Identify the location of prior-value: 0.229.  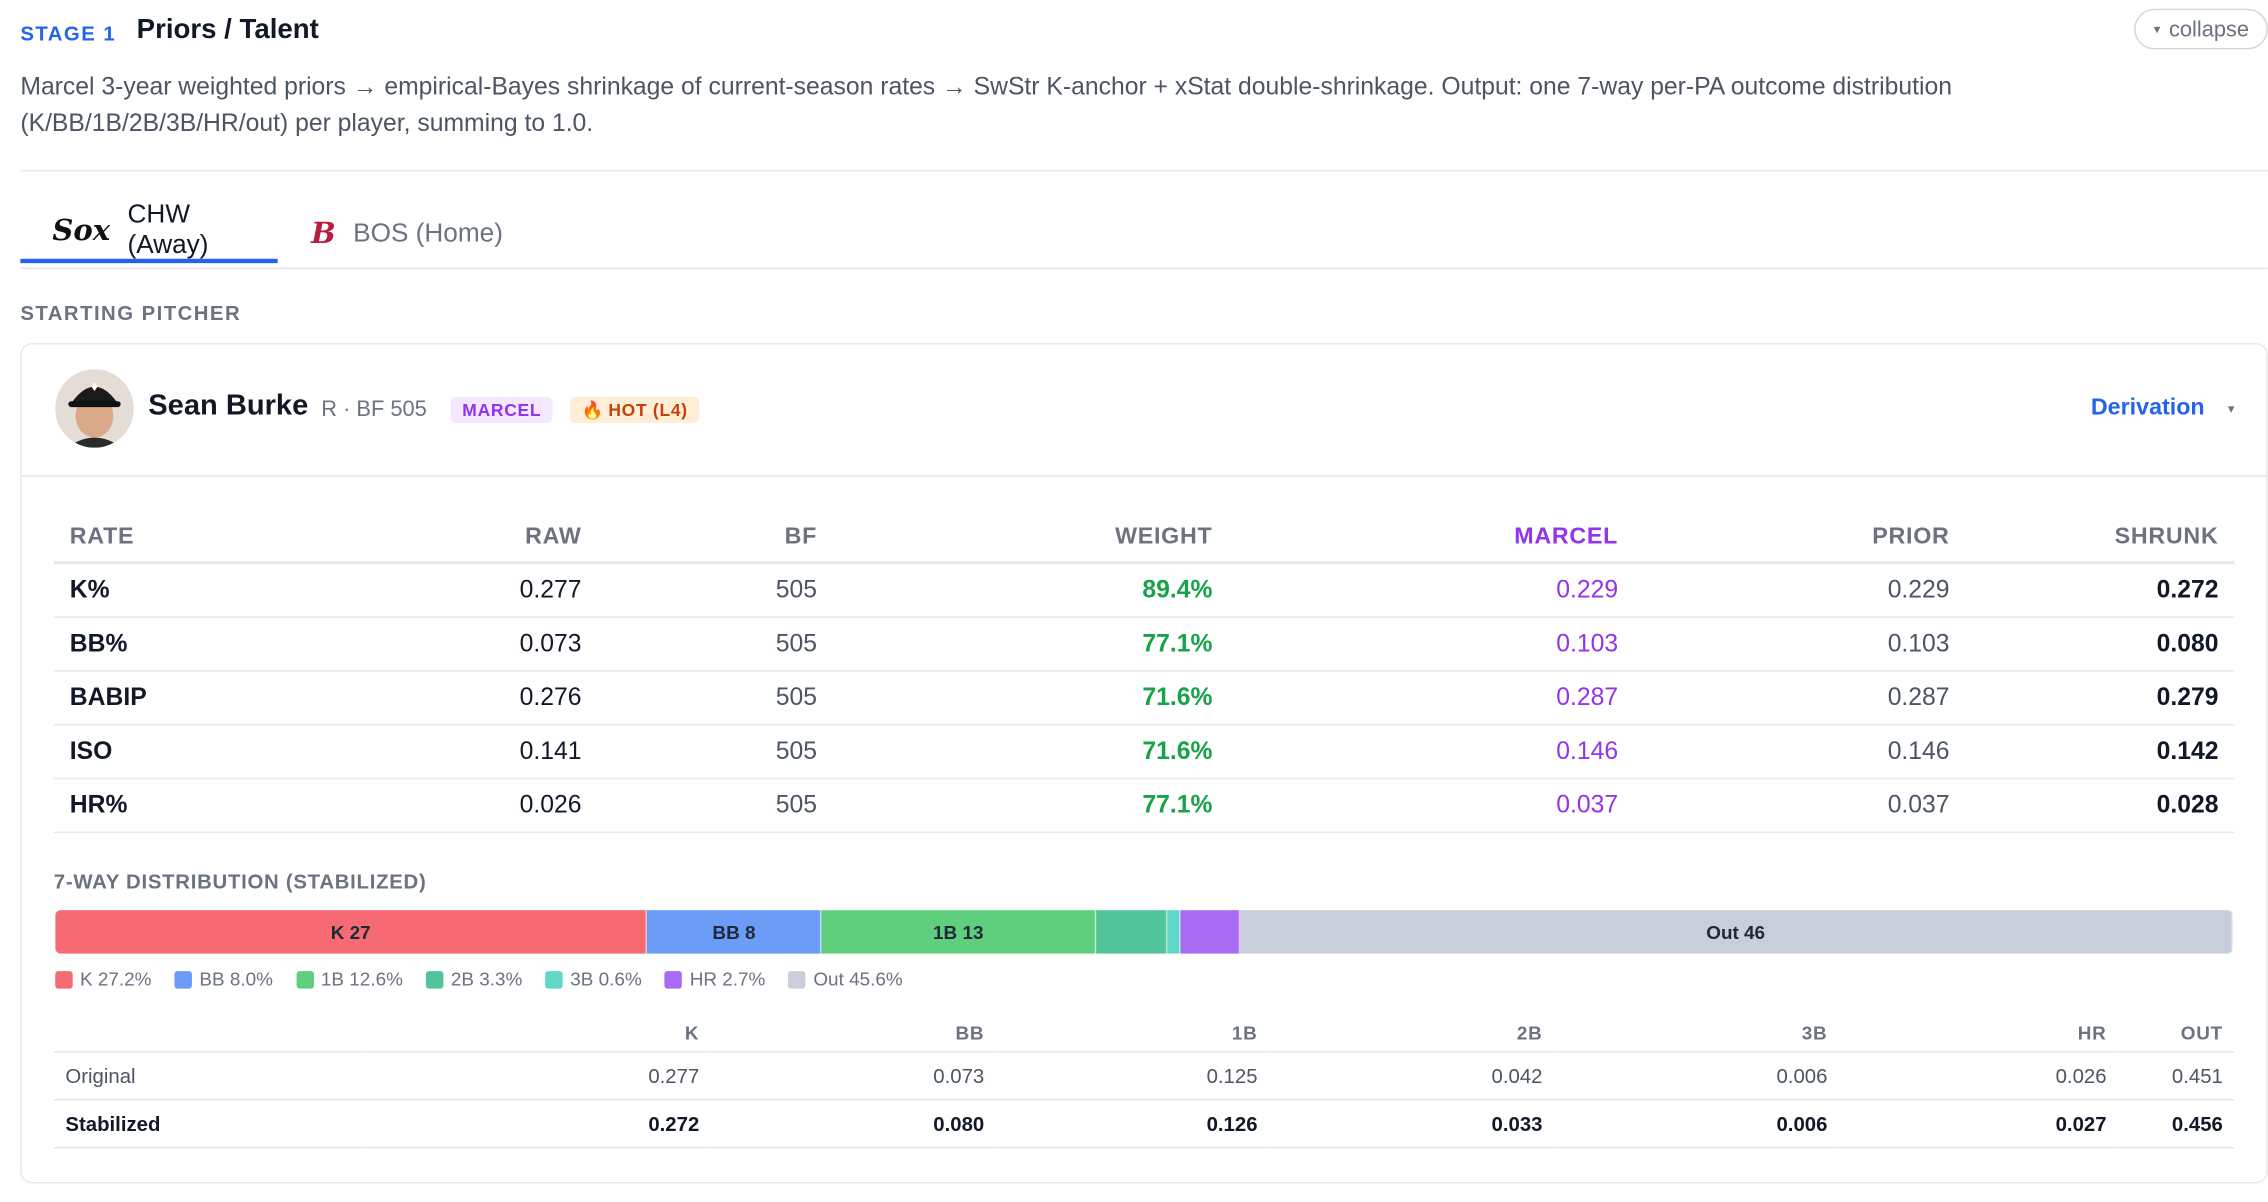
(1800, 590).